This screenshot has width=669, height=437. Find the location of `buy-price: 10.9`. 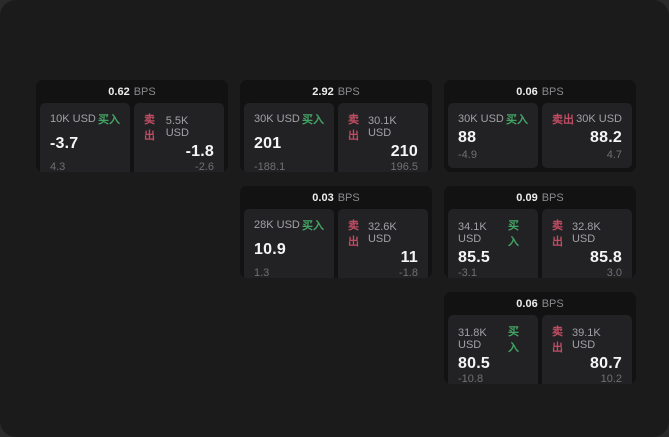

buy-price: 10.9 is located at coordinates (270, 249).